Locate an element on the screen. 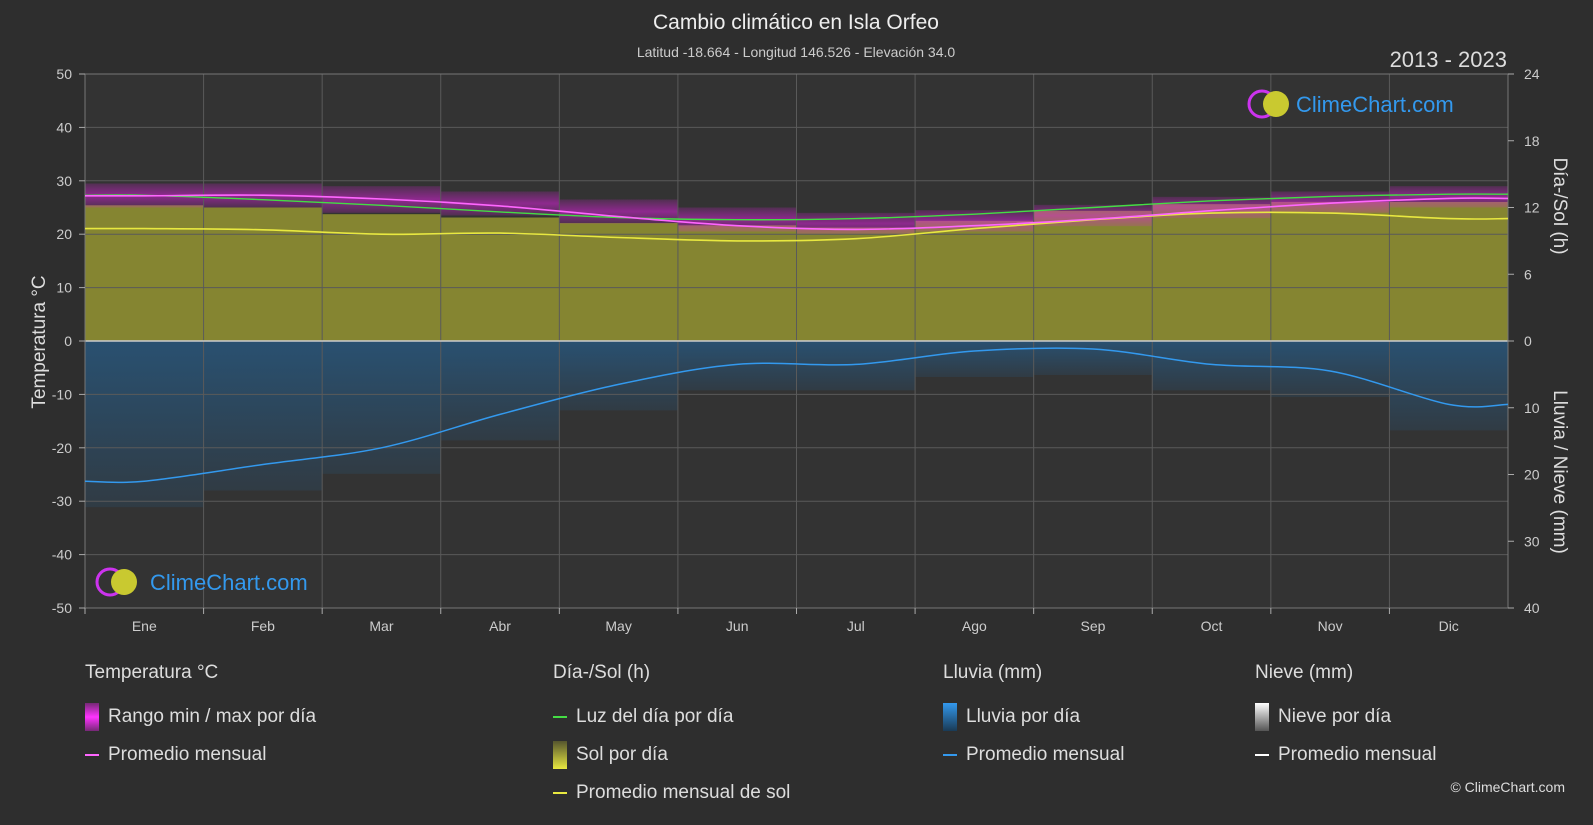  daylight-swatch is located at coordinates (560, 717).